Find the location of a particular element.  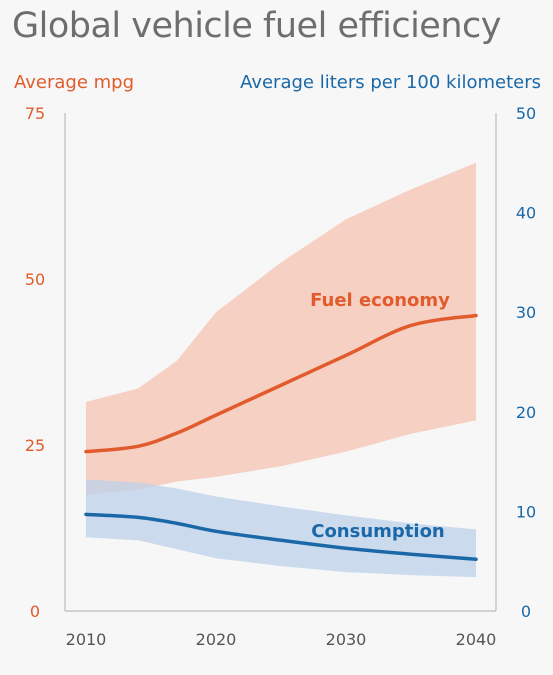

line-fuel-economy is located at coordinates (281, 383).